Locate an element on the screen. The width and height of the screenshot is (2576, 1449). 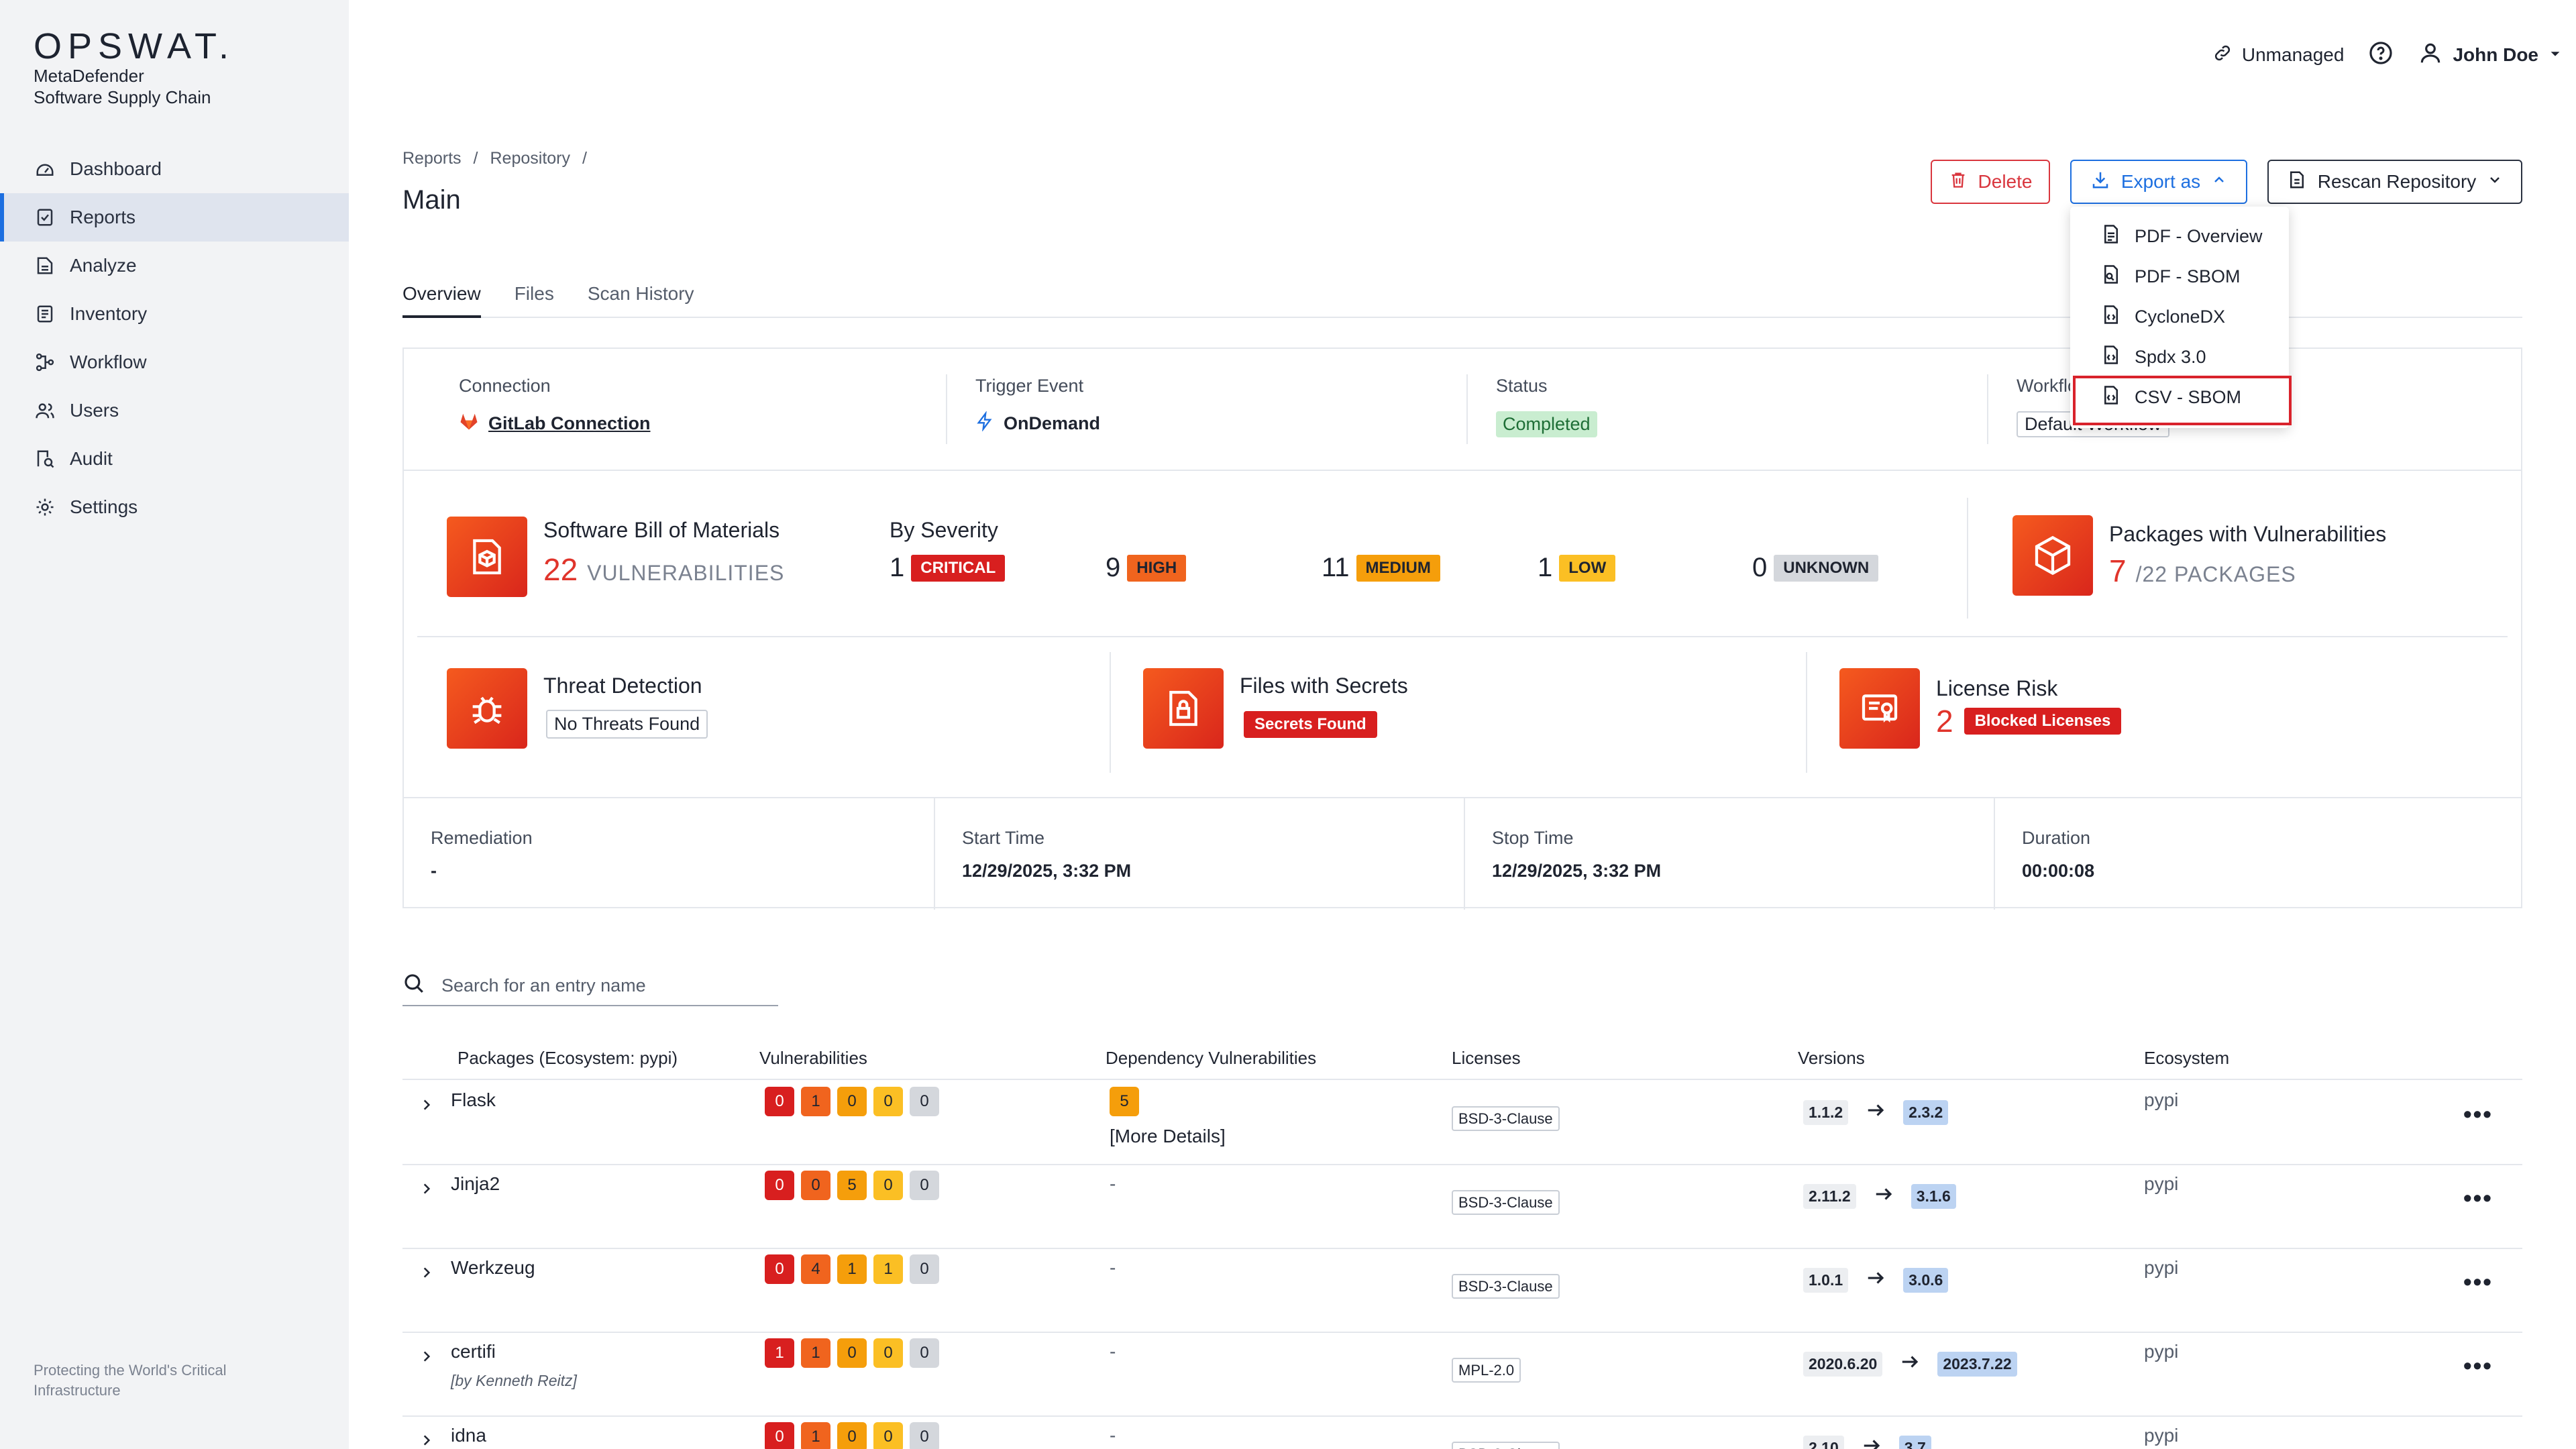
column-header-licenses: Licenses is located at coordinates (1486, 1058).